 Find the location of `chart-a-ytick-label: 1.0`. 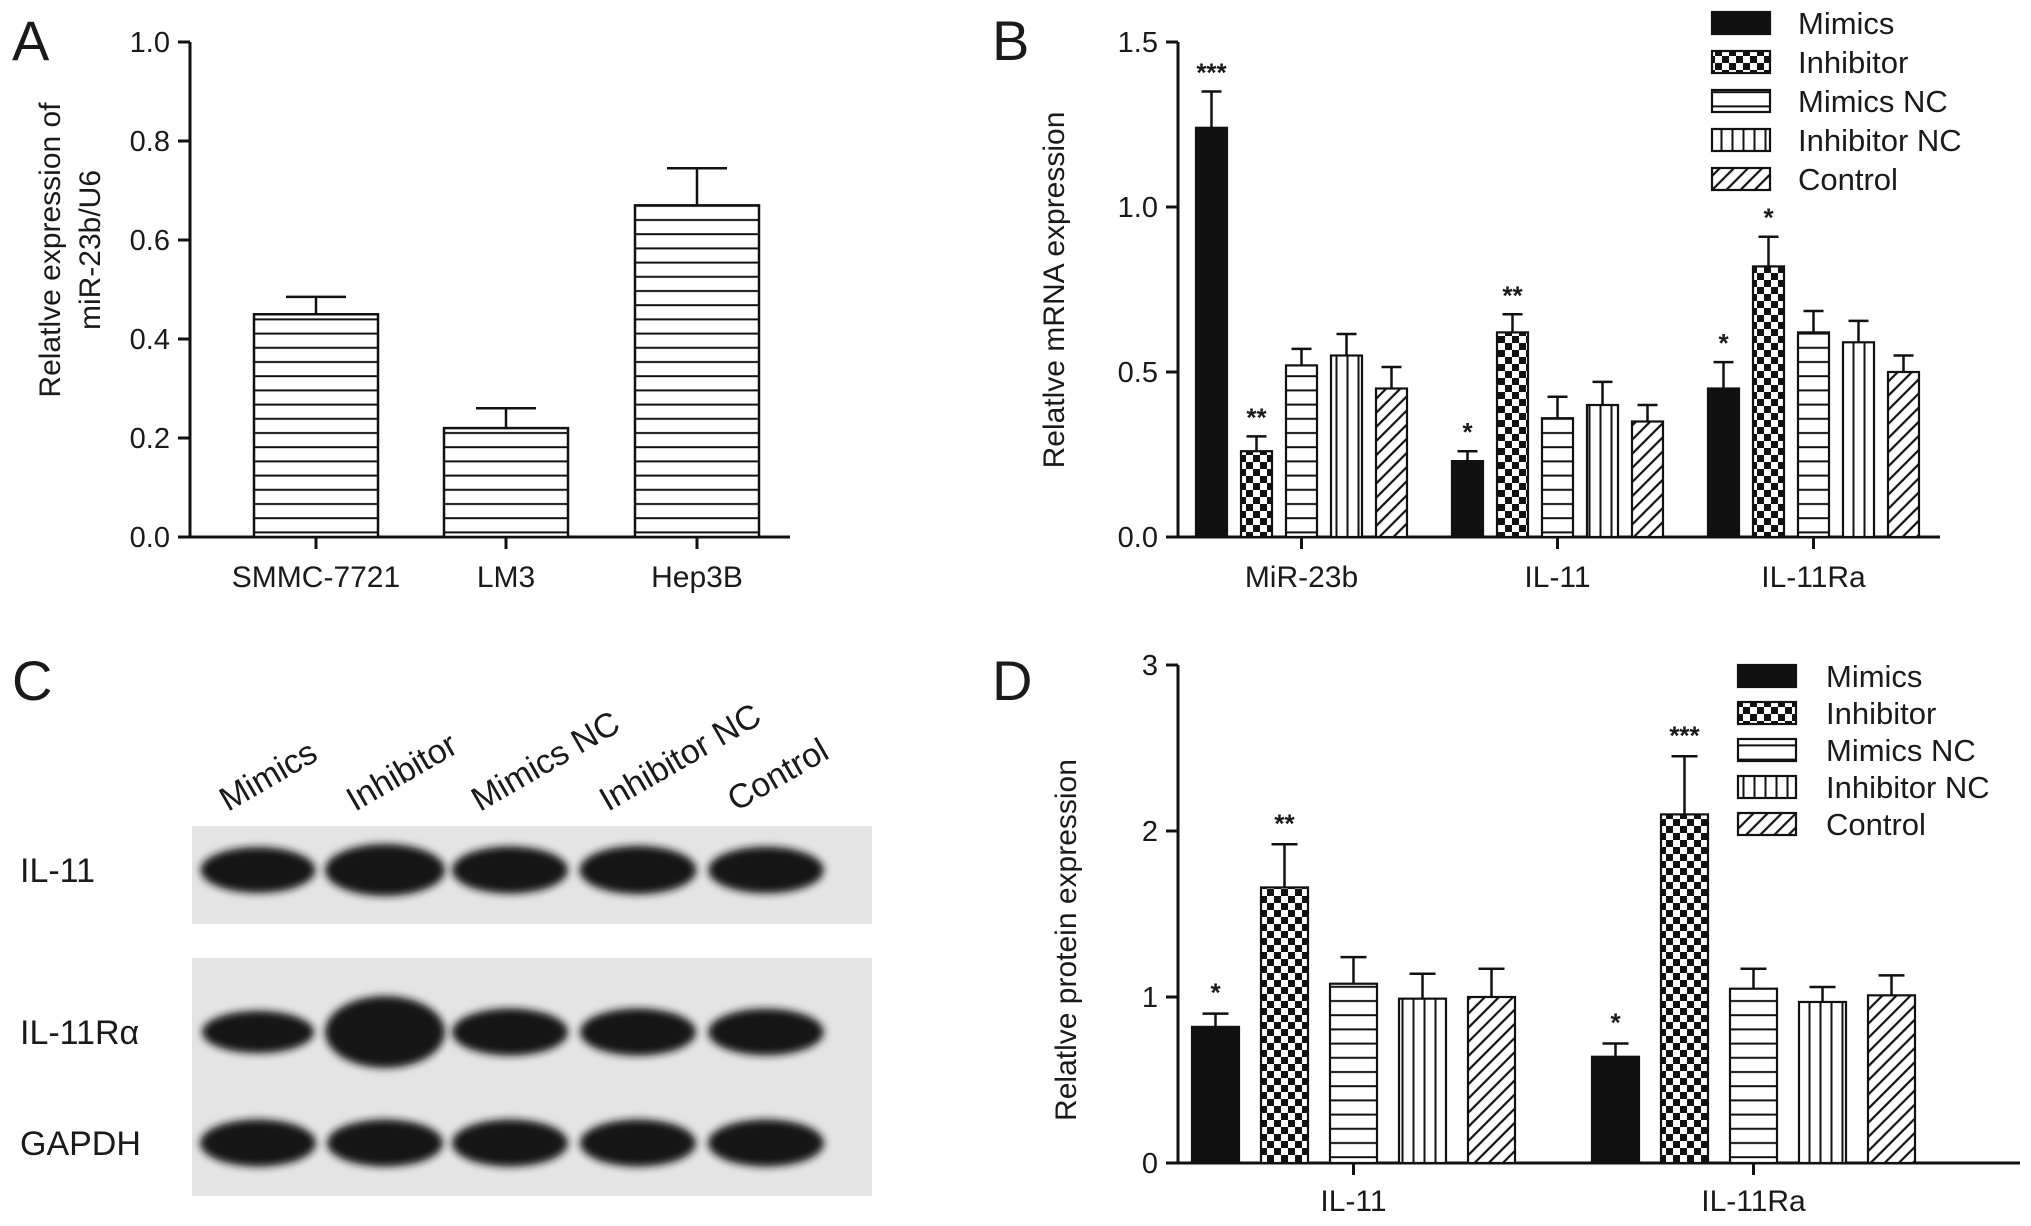

chart-a-ytick-label: 1.0 is located at coordinates (150, 43).